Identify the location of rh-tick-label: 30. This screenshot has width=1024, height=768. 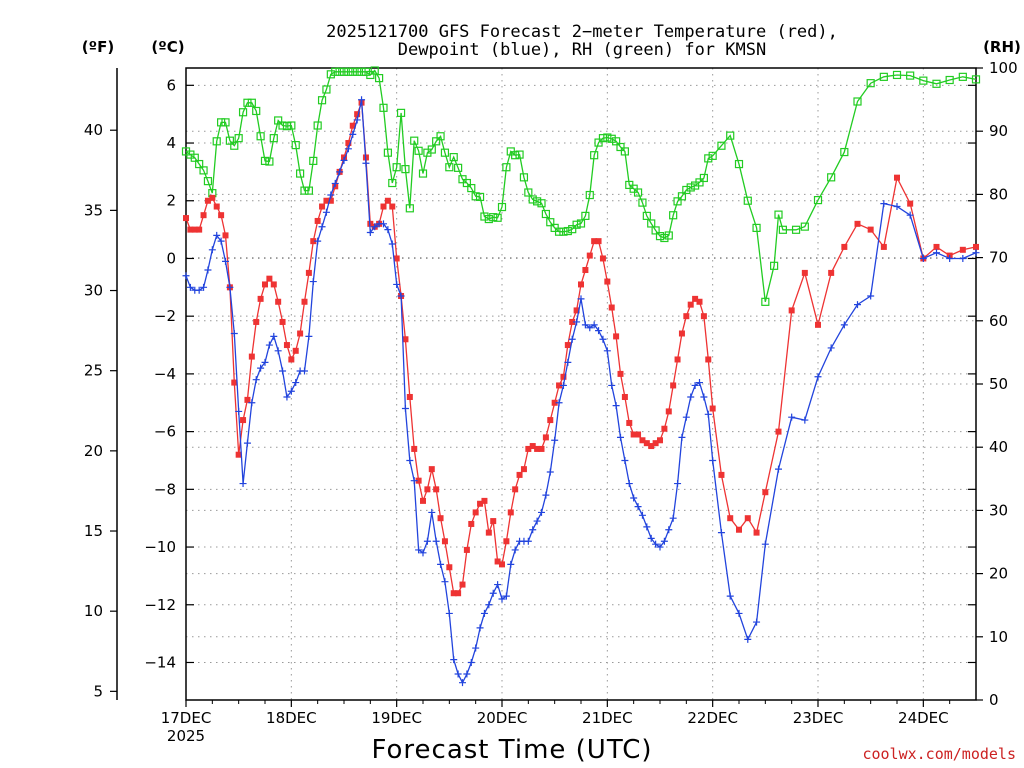
(998, 510).